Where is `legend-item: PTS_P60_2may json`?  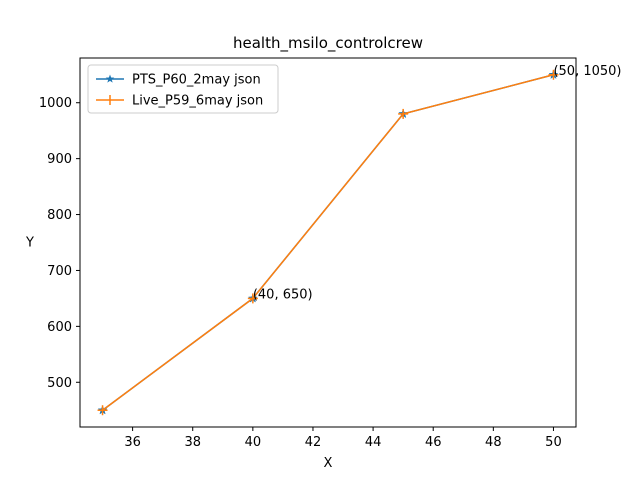 legend-item: PTS_P60_2may json is located at coordinates (178, 80).